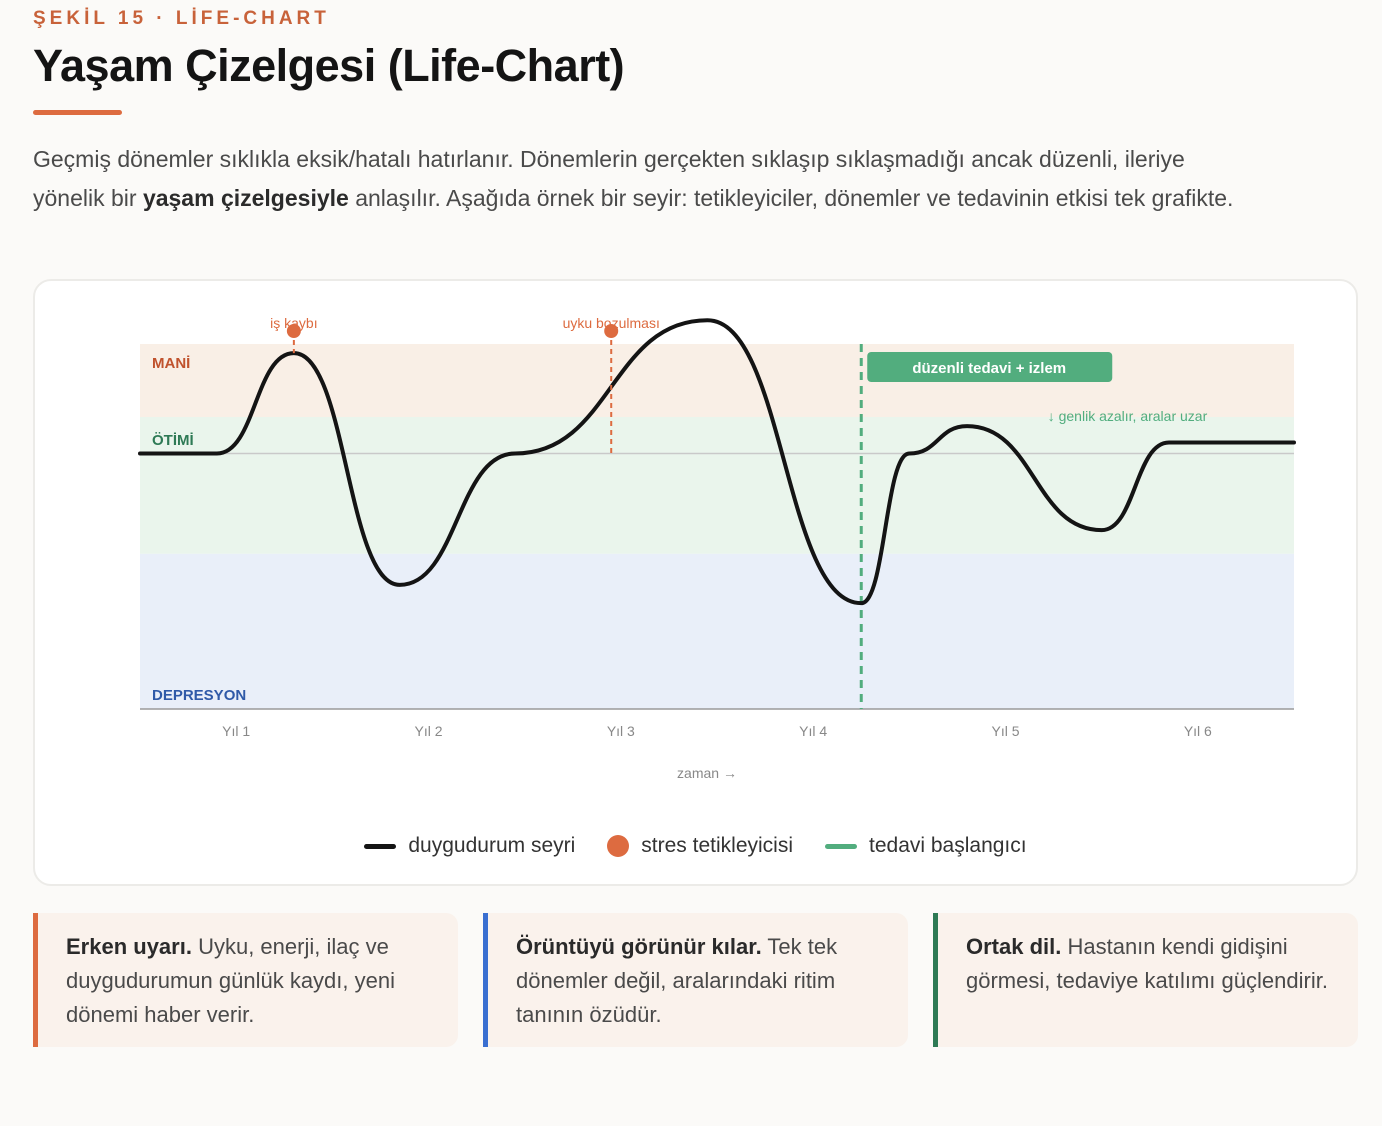 The height and width of the screenshot is (1126, 1382). What do you see at coordinates (621, 731) in the screenshot?
I see `x-tick-label: Yıl 3` at bounding box center [621, 731].